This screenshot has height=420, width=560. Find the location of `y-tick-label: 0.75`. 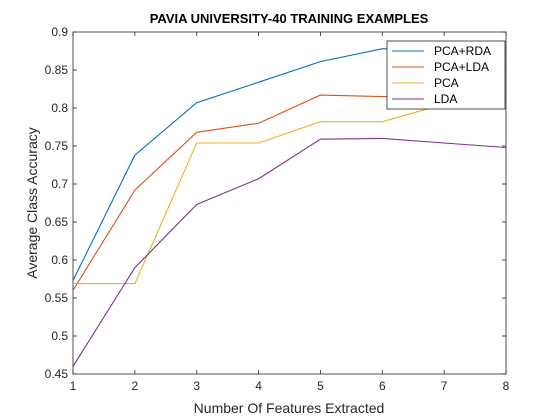

y-tick-label: 0.75 is located at coordinates (57, 146).